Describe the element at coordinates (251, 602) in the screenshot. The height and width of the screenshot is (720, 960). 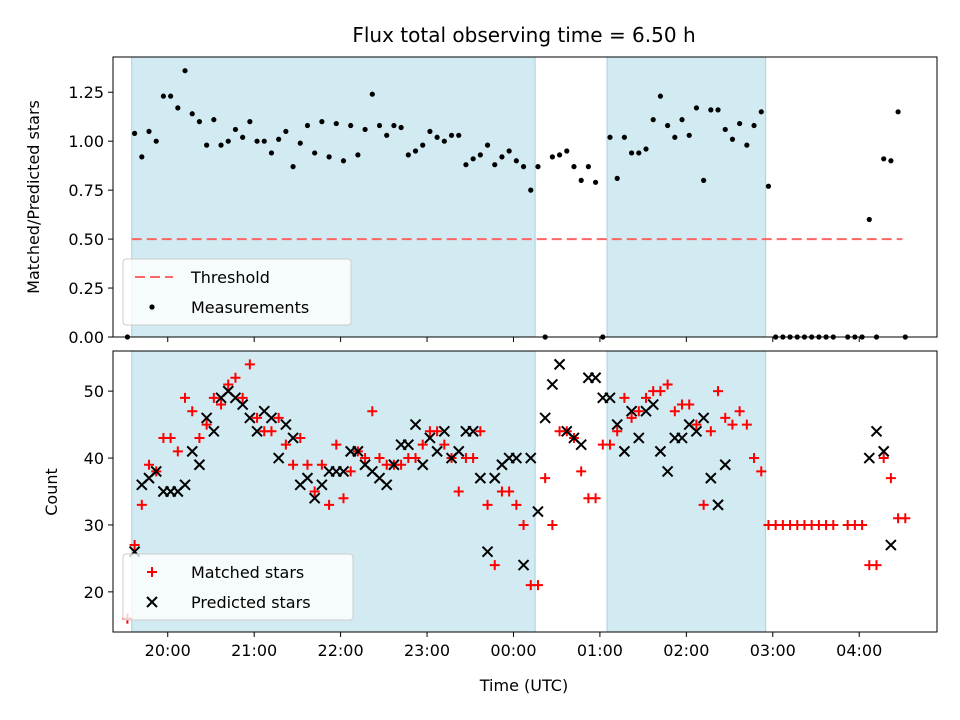
I see `legend-label: Predicted stars` at that location.